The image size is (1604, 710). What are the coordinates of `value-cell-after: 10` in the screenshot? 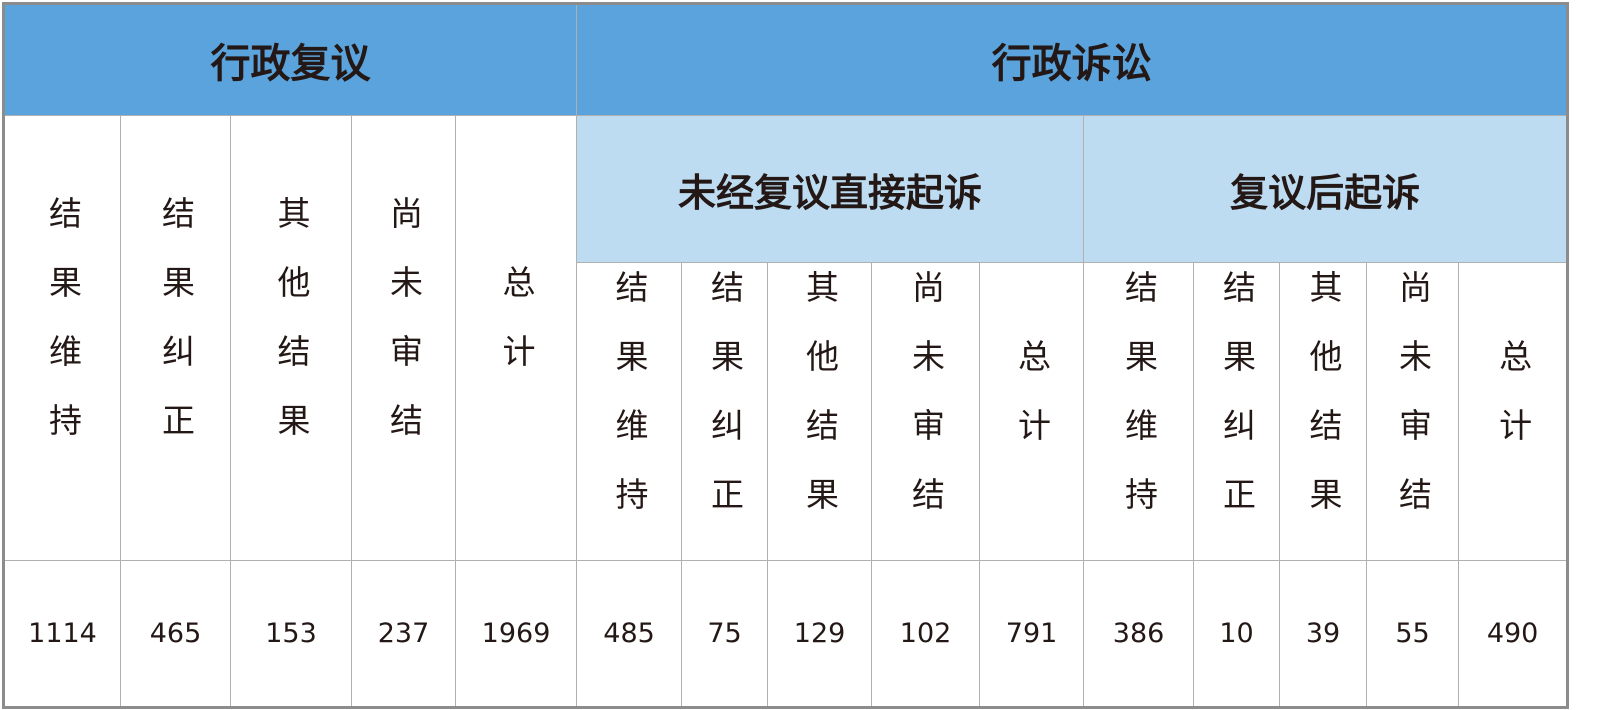 It's located at (1237, 634).